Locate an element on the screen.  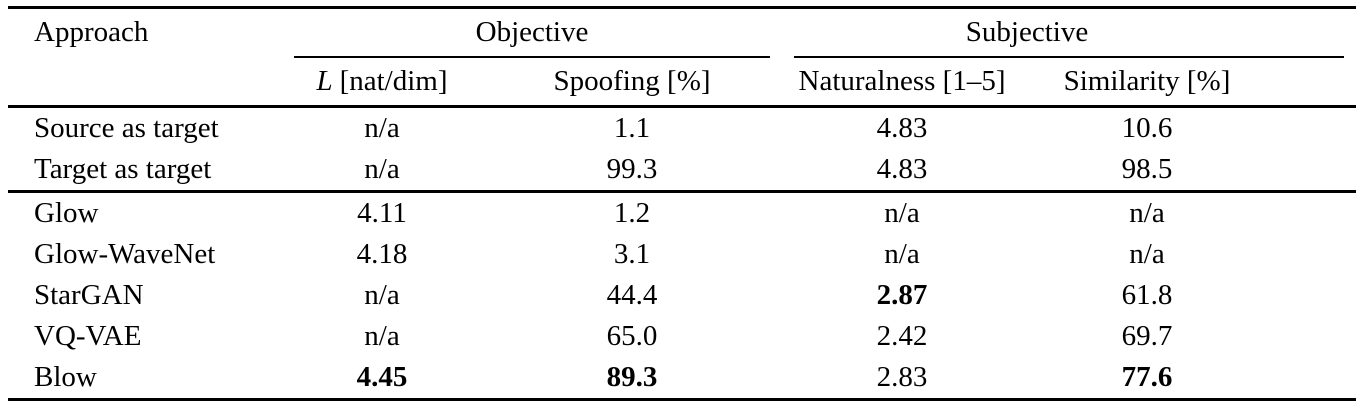
cell-spoofing: 3.1 is located at coordinates (632, 254).